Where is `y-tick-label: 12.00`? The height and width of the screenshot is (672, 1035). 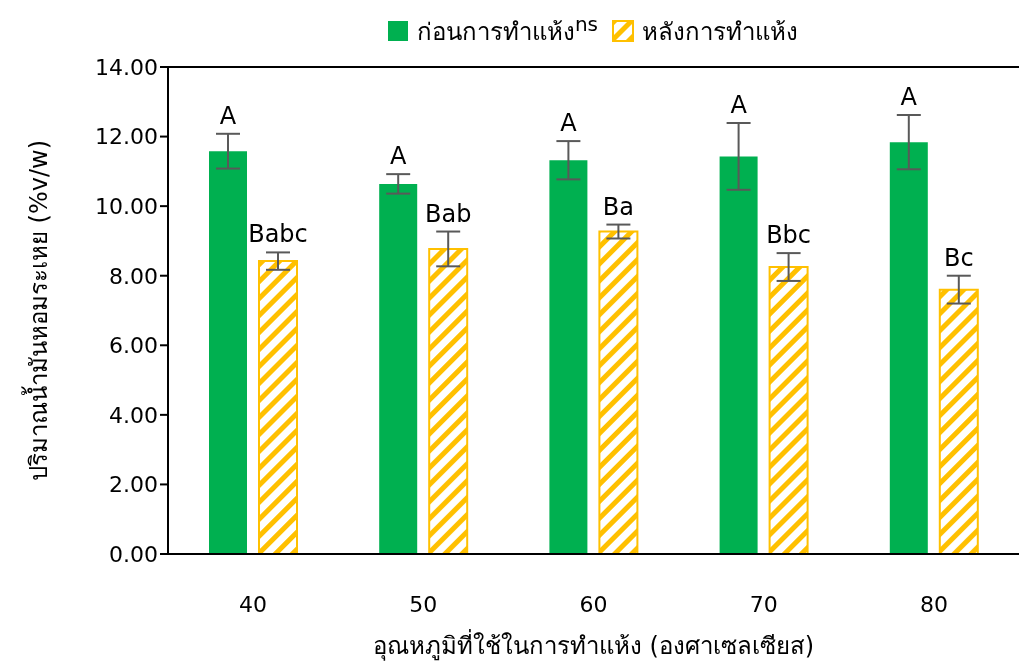 y-tick-label: 12.00 is located at coordinates (126, 137).